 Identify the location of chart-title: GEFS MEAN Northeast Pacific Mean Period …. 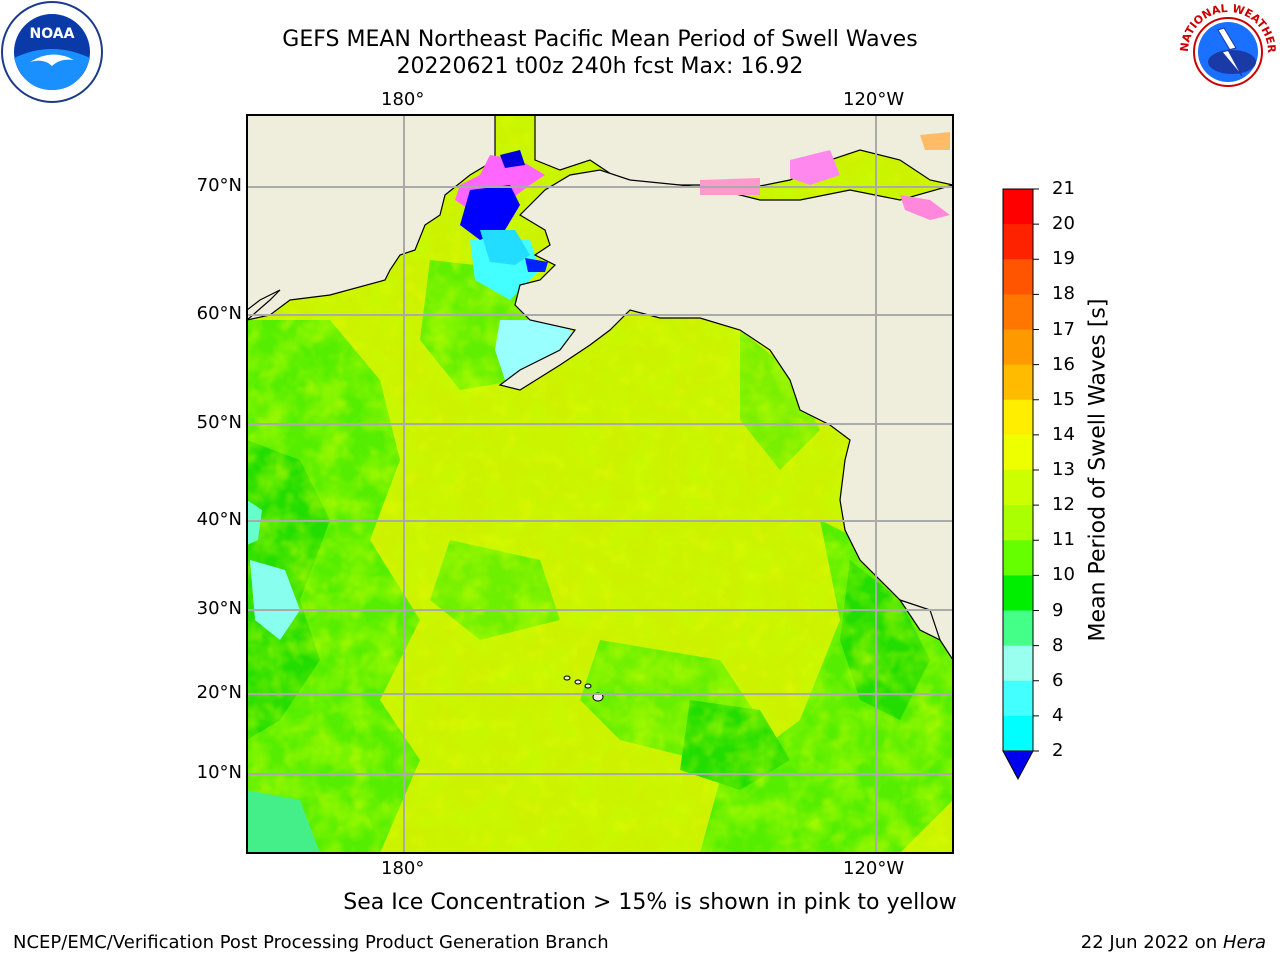
(600, 39).